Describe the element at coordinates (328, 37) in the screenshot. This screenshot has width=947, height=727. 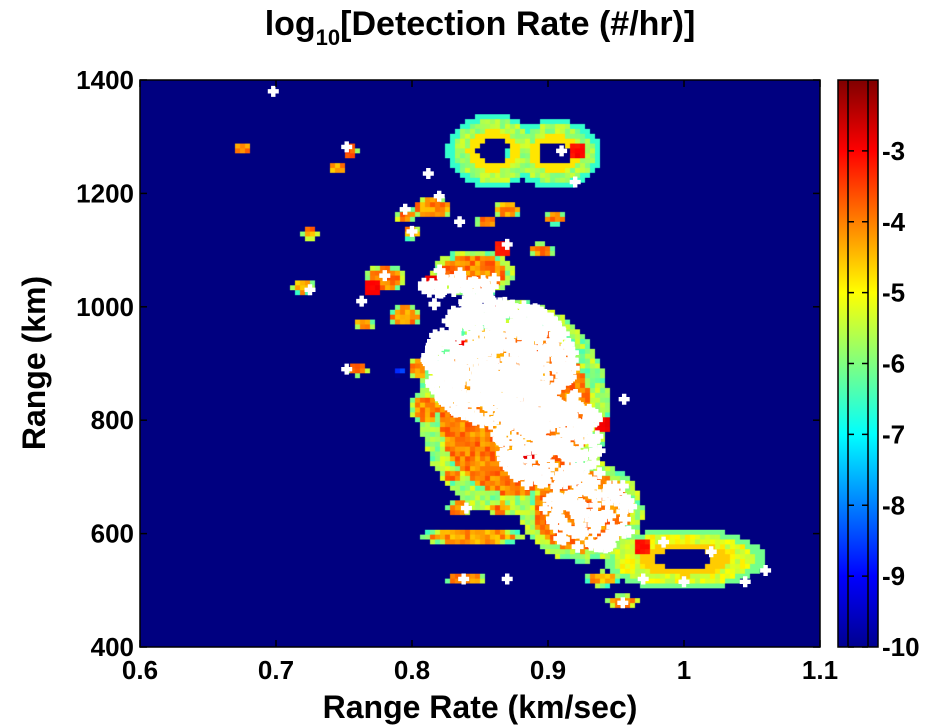
I see `title-subscript: 10` at that location.